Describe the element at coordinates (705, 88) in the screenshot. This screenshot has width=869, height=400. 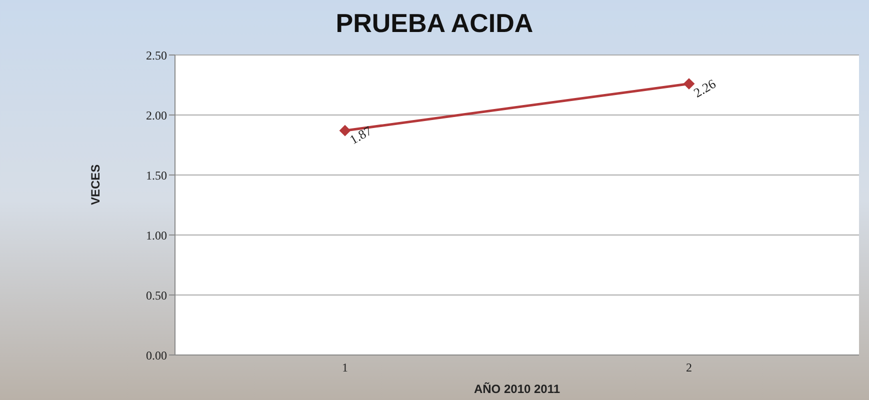
I see `data-label: 2.26` at that location.